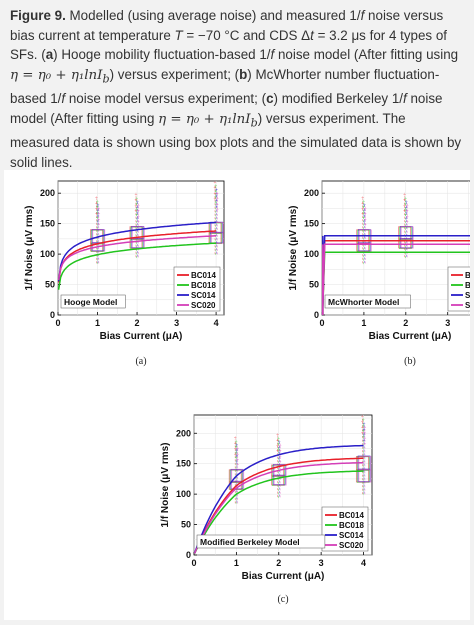 The width and height of the screenshot is (474, 625). What do you see at coordinates (397, 283) in the screenshot?
I see `model-curve-bc018` at bounding box center [397, 283].